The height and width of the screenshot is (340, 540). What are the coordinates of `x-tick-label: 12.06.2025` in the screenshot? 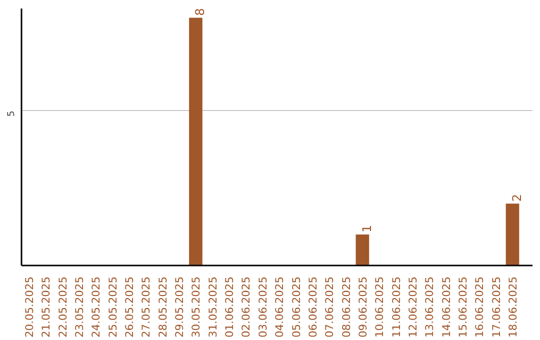 It's located at (413, 307).